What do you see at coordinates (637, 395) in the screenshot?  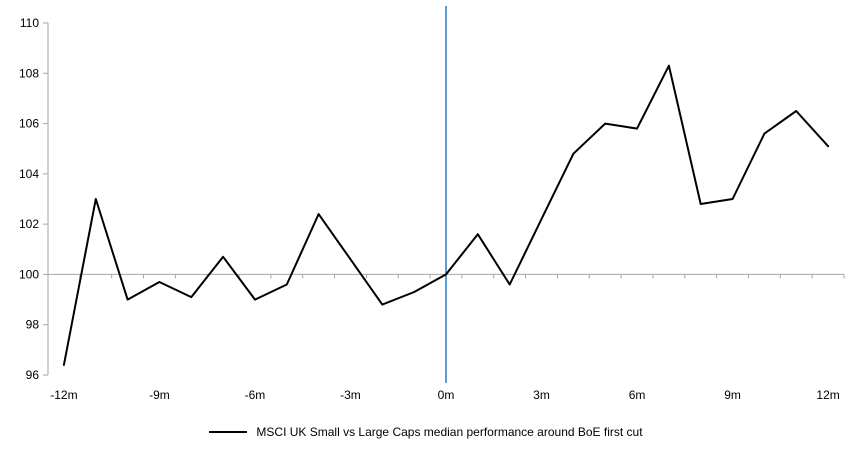 I see `x-tick-label: 6m` at bounding box center [637, 395].